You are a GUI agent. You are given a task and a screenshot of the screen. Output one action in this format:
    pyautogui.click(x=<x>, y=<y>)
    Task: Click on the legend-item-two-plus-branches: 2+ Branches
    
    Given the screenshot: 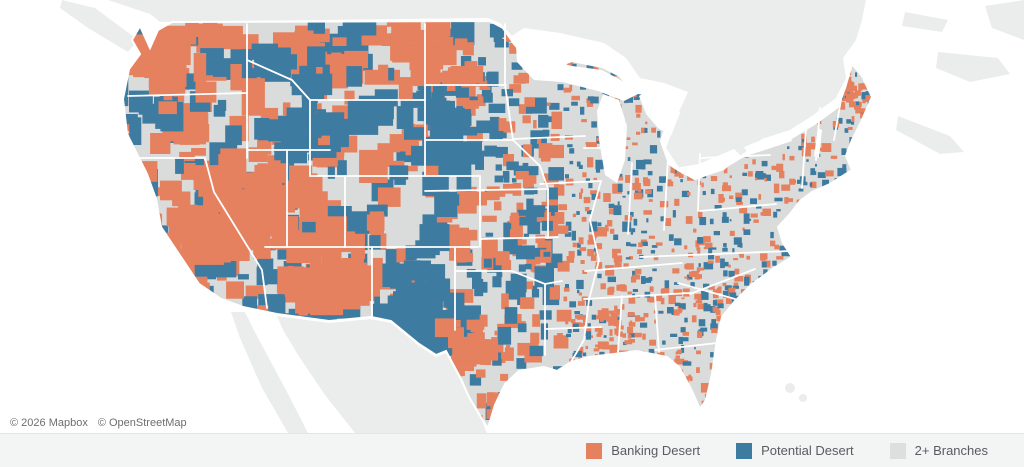 What is the action you would take?
    pyautogui.click(x=938, y=450)
    